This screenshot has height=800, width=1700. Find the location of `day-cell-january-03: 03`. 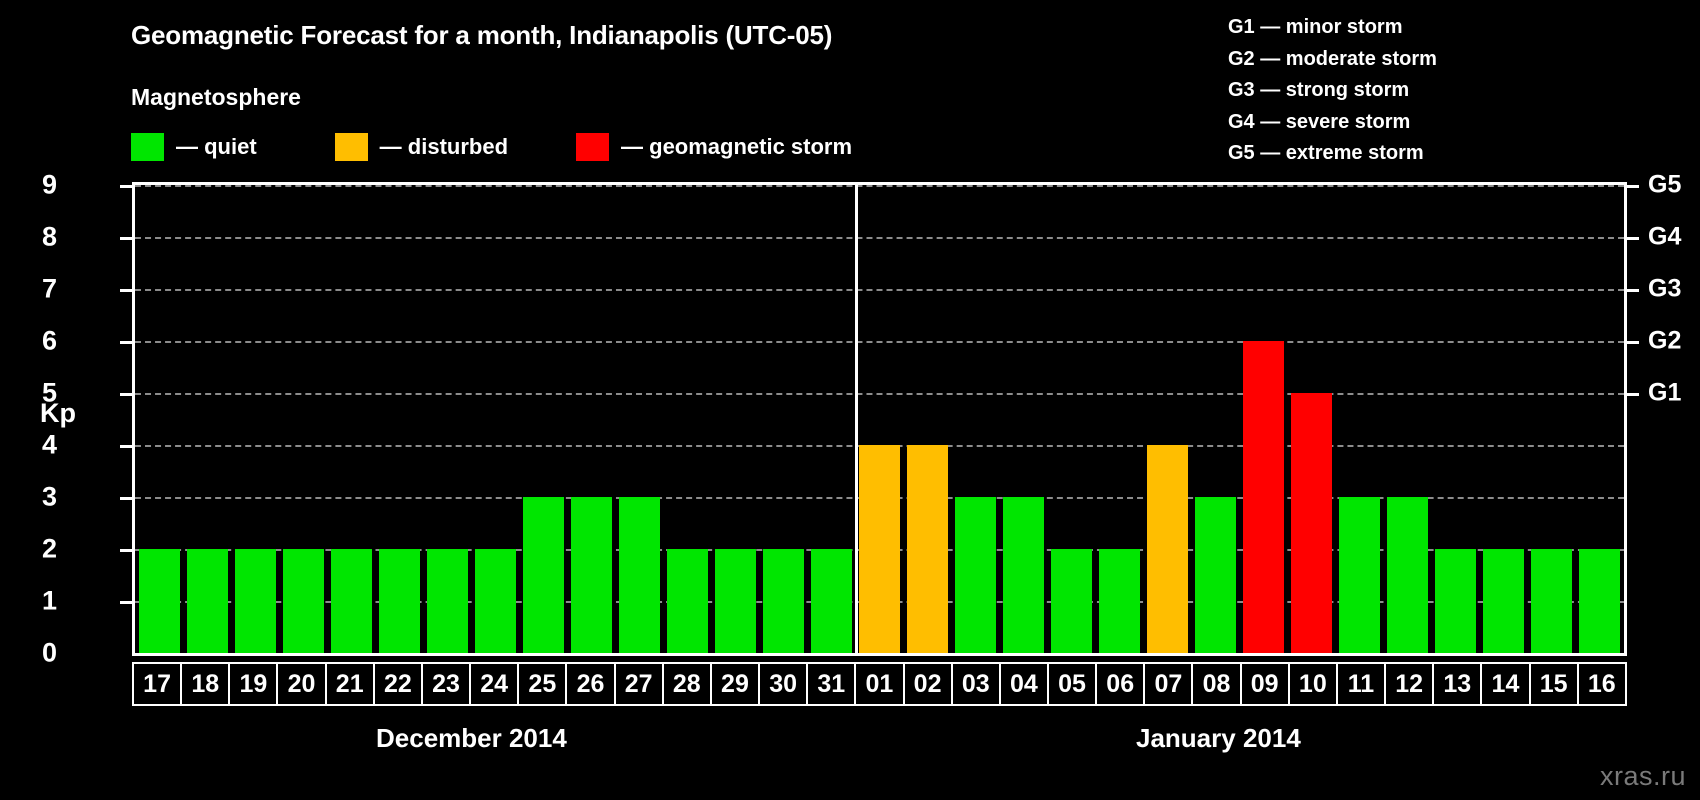

day-cell-january-03: 03 is located at coordinates (975, 684).